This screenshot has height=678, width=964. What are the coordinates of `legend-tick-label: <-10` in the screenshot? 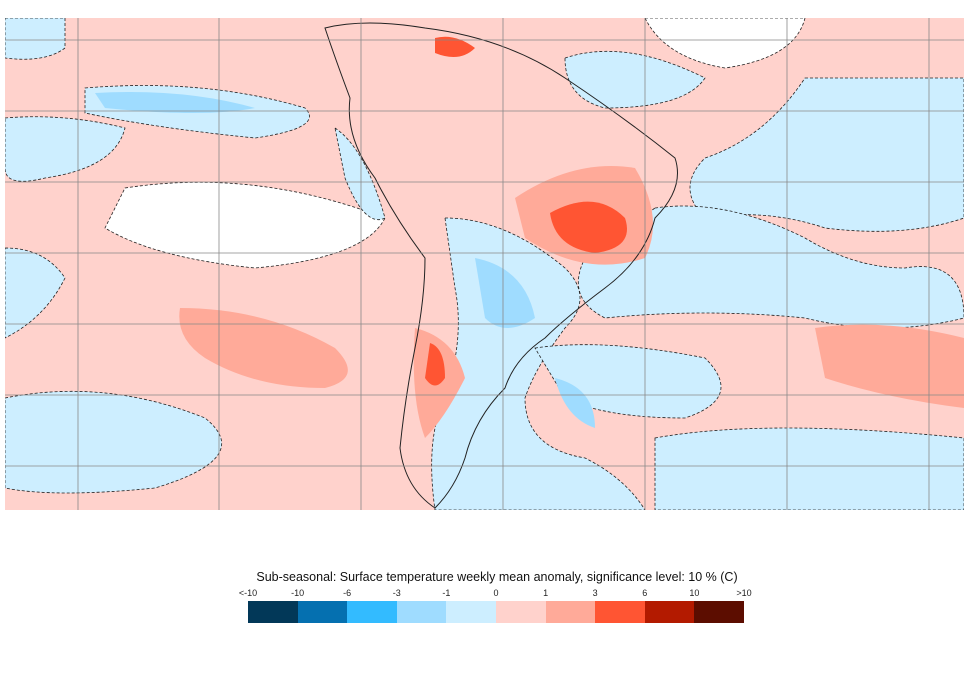 It's located at (248, 593).